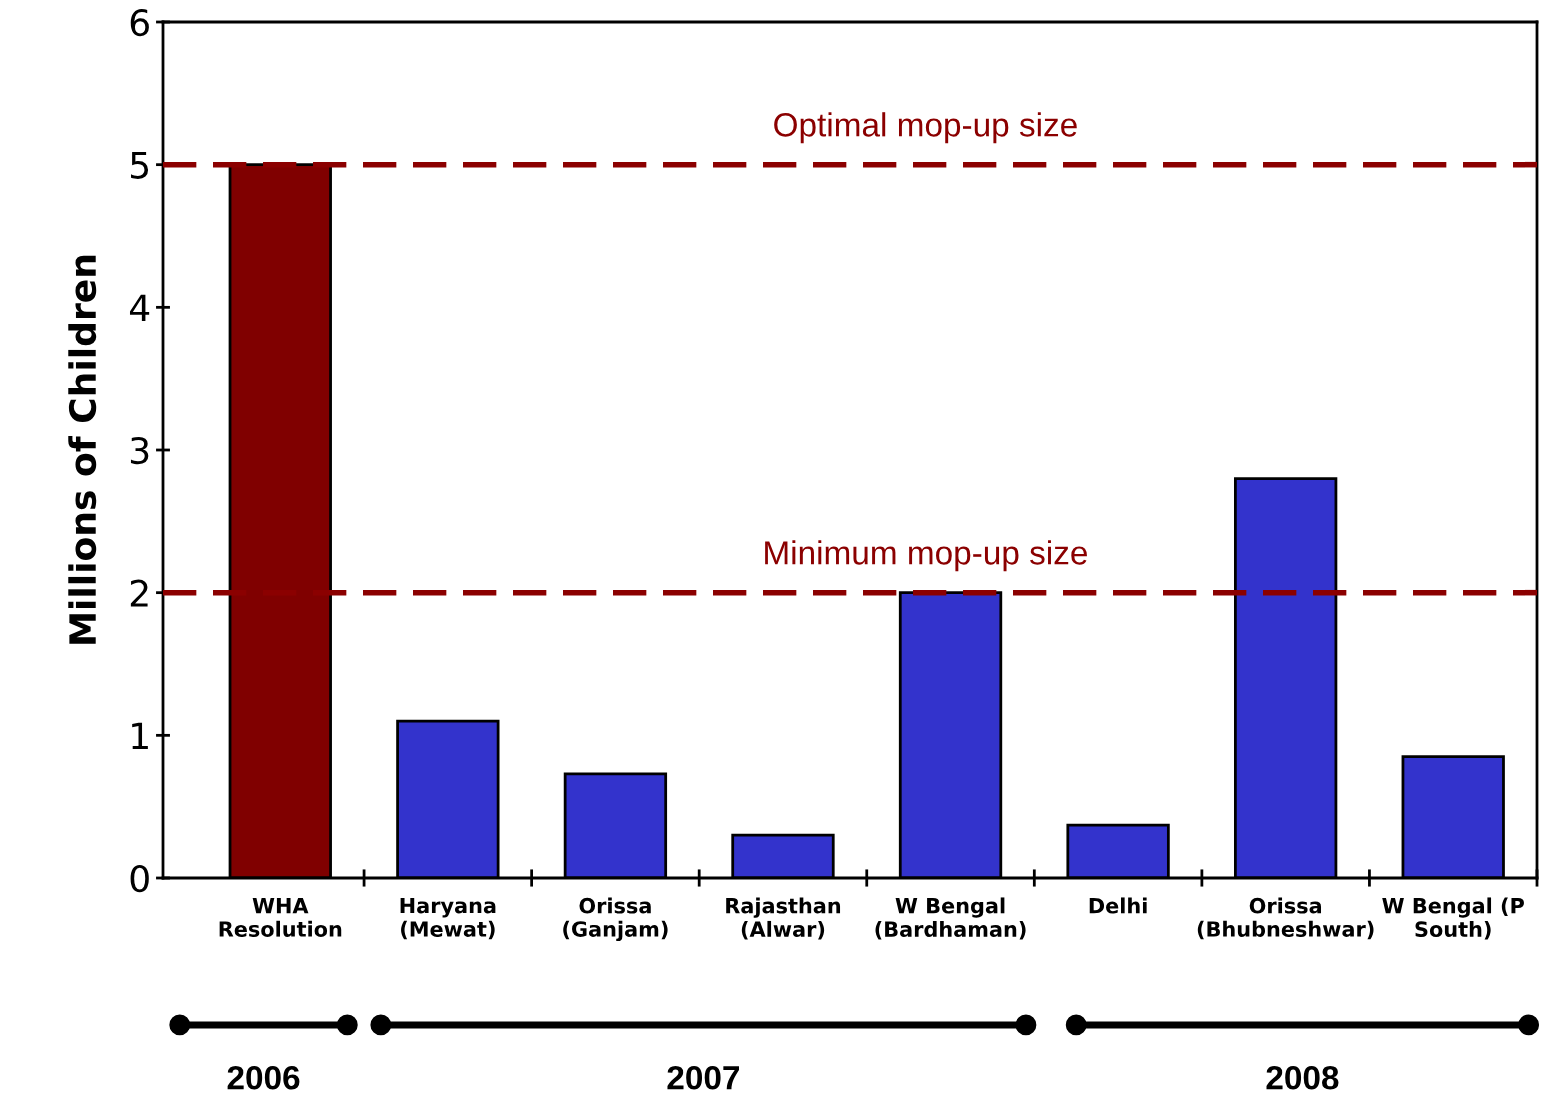  Describe the element at coordinates (703, 1077) in the screenshot. I see `text: 2007` at that location.